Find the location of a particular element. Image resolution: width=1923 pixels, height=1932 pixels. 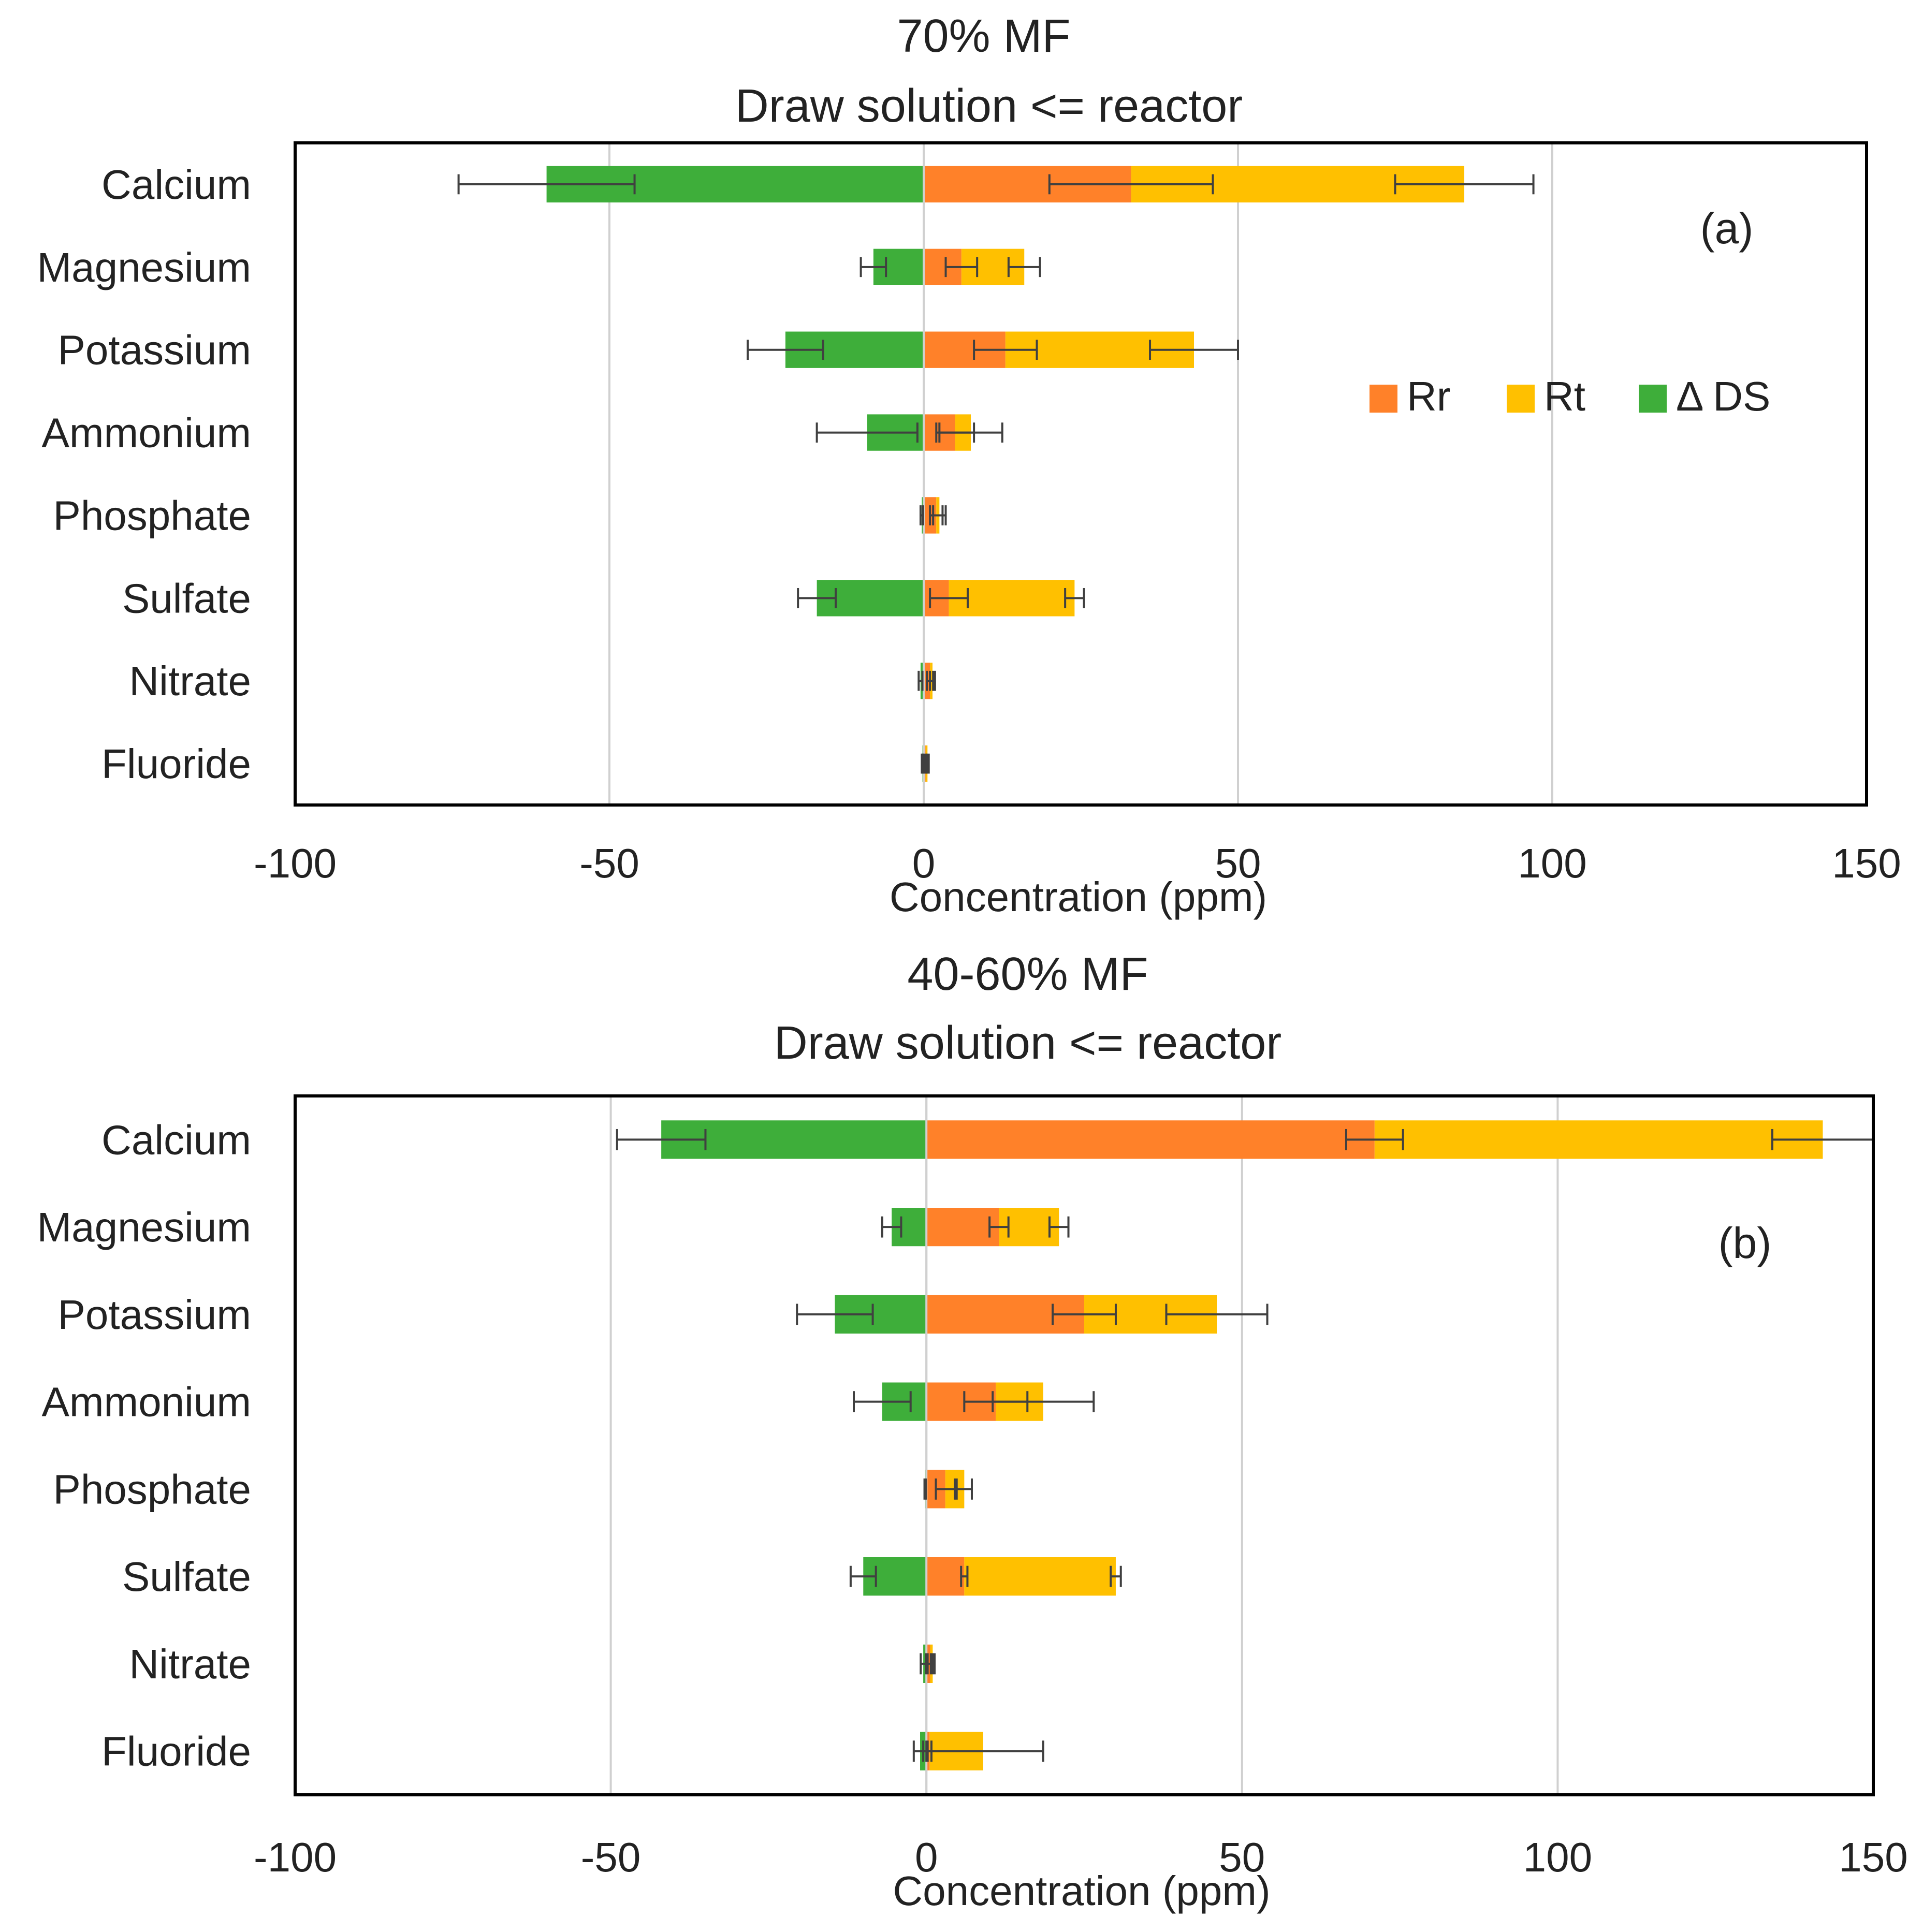

legend-swatch-dds is located at coordinates (1653, 399).